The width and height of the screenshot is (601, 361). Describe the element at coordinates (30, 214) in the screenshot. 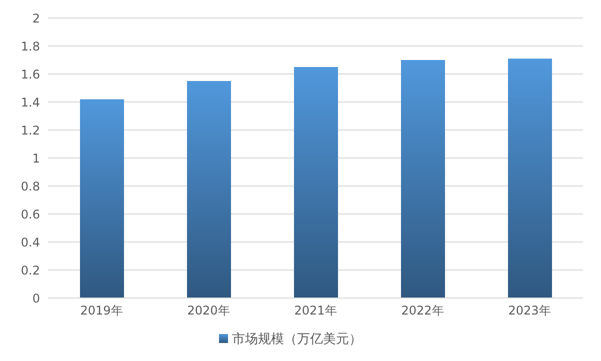

I see `y-tick-label: 0.6` at that location.